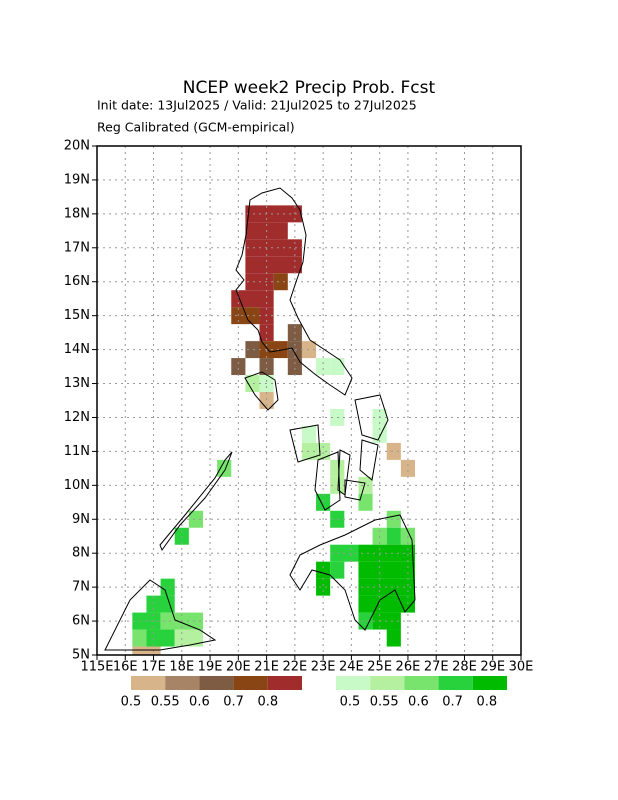 The image size is (618, 800). Describe the element at coordinates (81, 587) in the screenshot. I see `y-tick-label: 7N` at that location.